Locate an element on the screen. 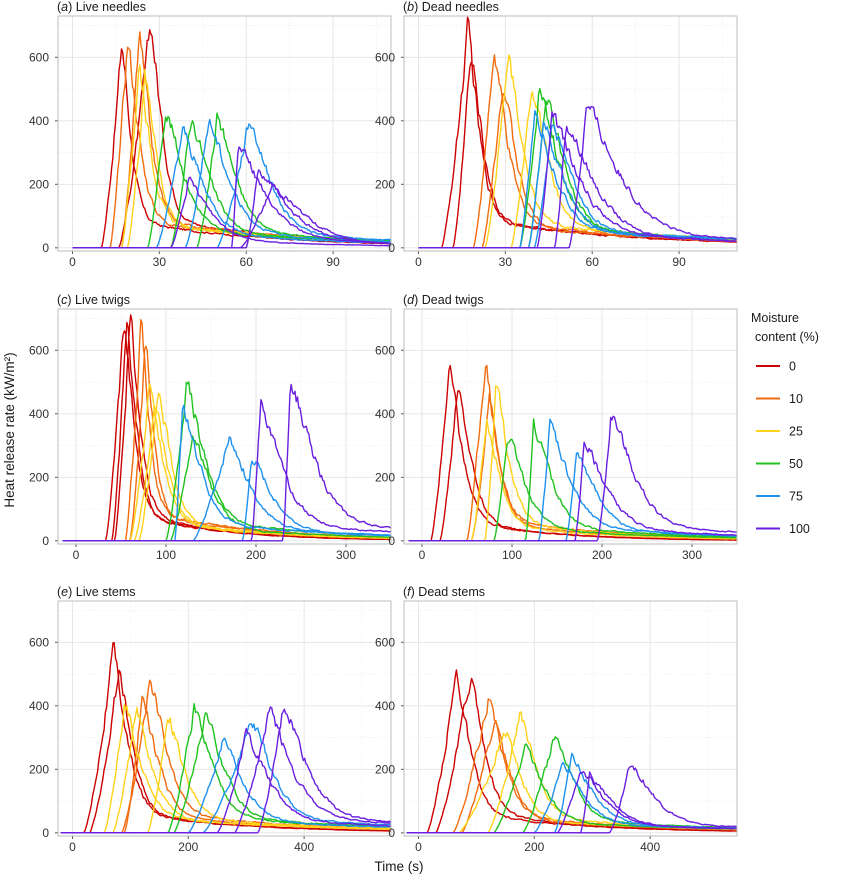  panel-a: (a) Live needles 0 30 60 90 0 200 400 600 is located at coordinates (210, 134).